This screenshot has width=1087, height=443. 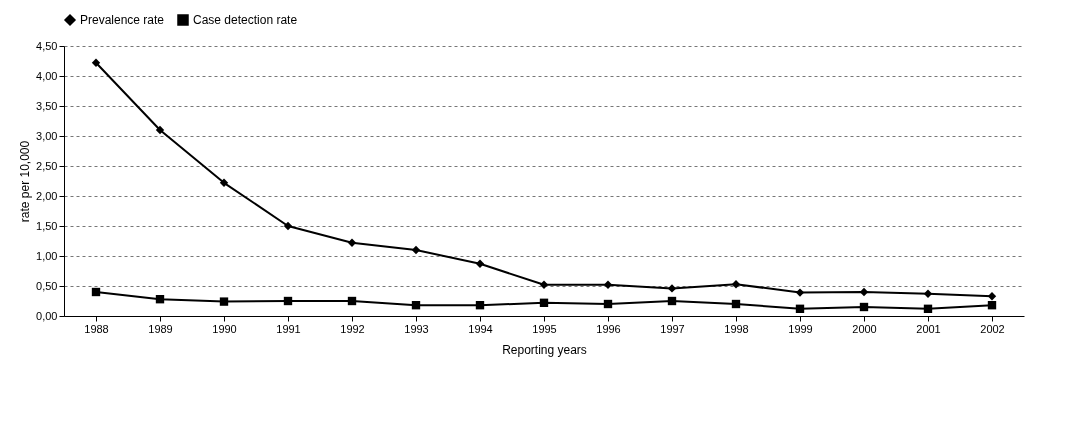 I want to click on x-tick-label: 2002, so click(x=992, y=328).